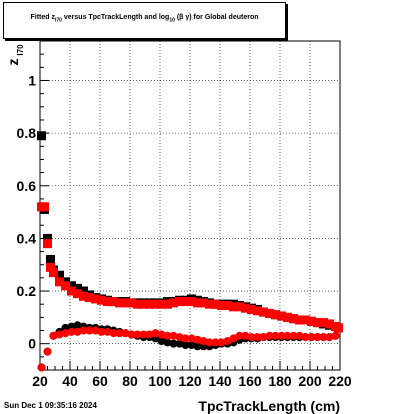 The width and height of the screenshot is (400, 414). Describe the element at coordinates (280, 381) in the screenshot. I see `x-tick-label: 180` at that location.